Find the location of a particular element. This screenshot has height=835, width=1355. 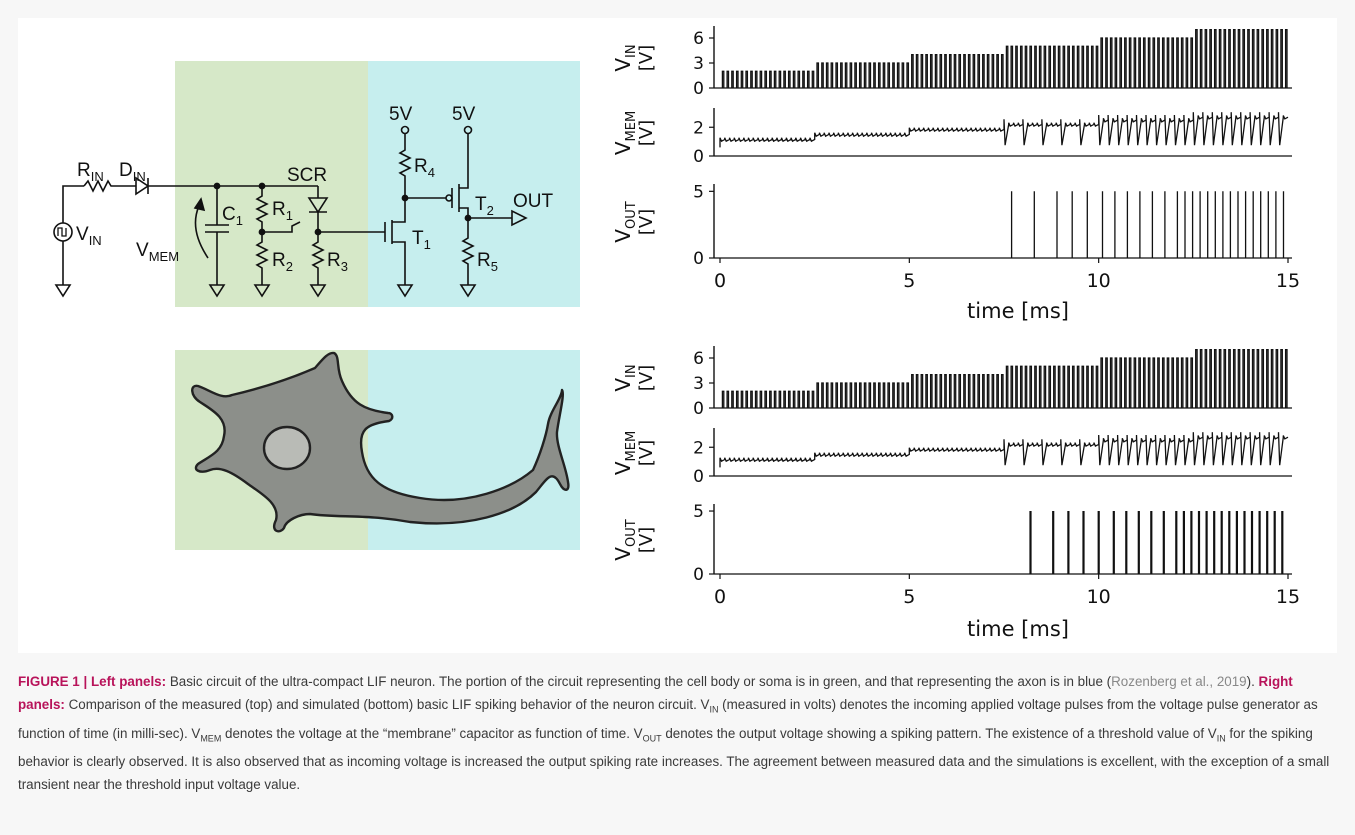

caption-figure-label: FIGURE 1 | Left panels: is located at coordinates (92, 681).